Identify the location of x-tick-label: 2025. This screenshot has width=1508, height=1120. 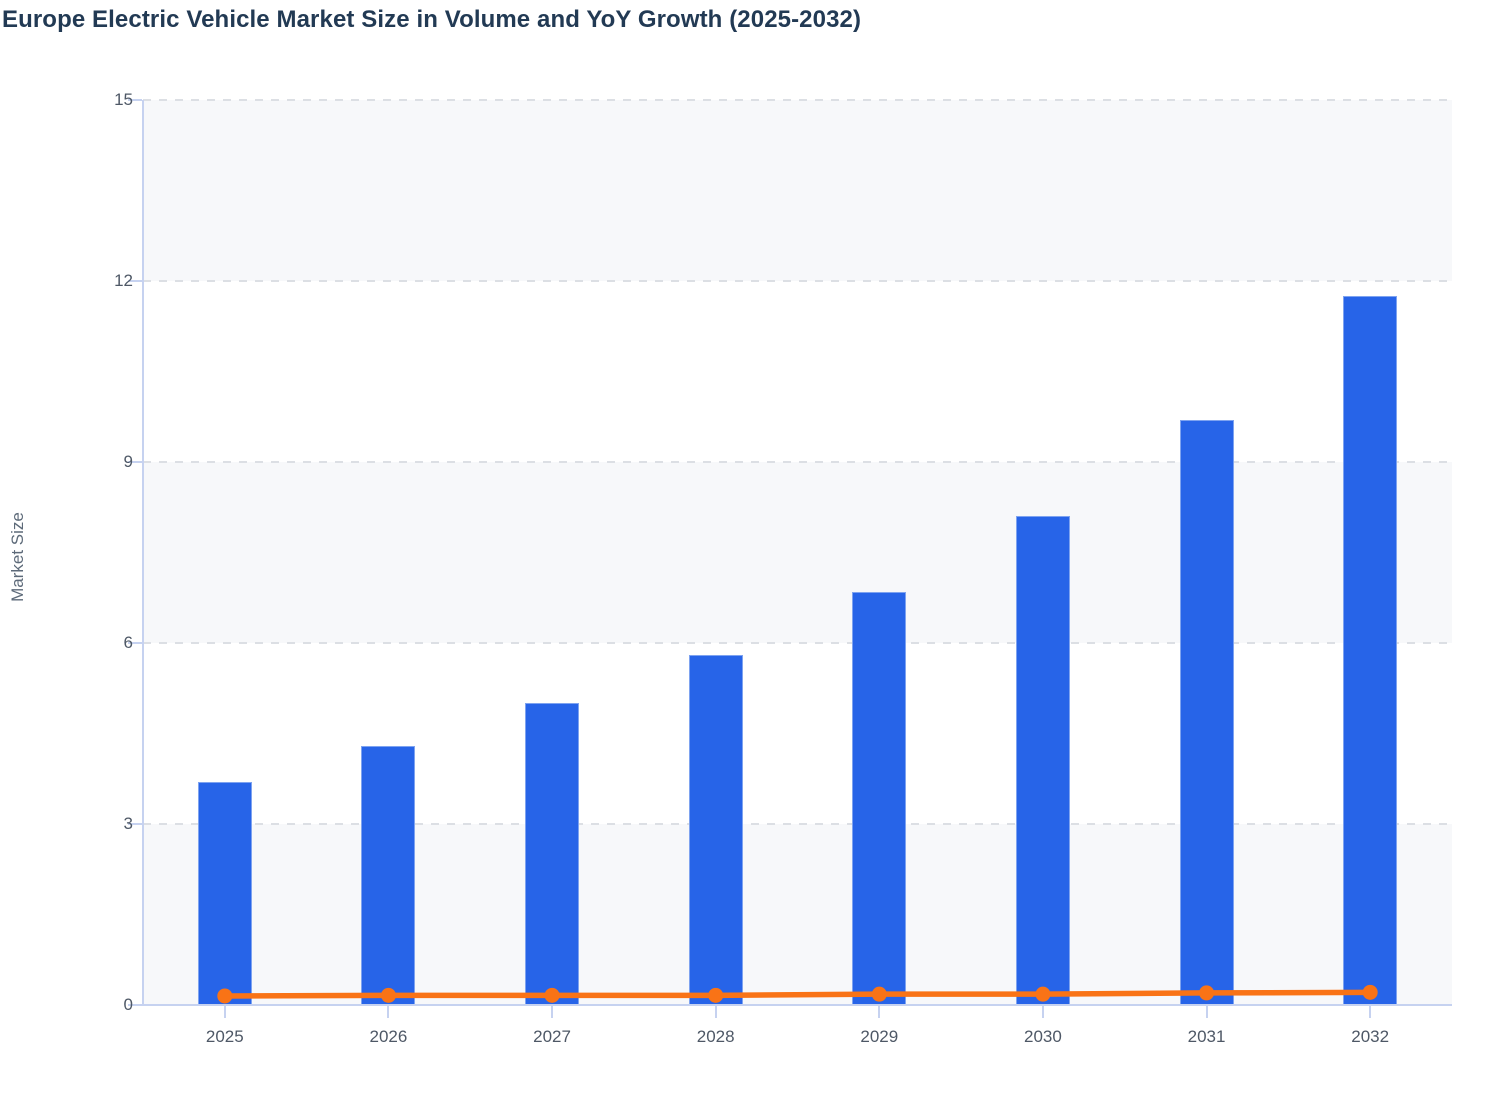
(224, 1036).